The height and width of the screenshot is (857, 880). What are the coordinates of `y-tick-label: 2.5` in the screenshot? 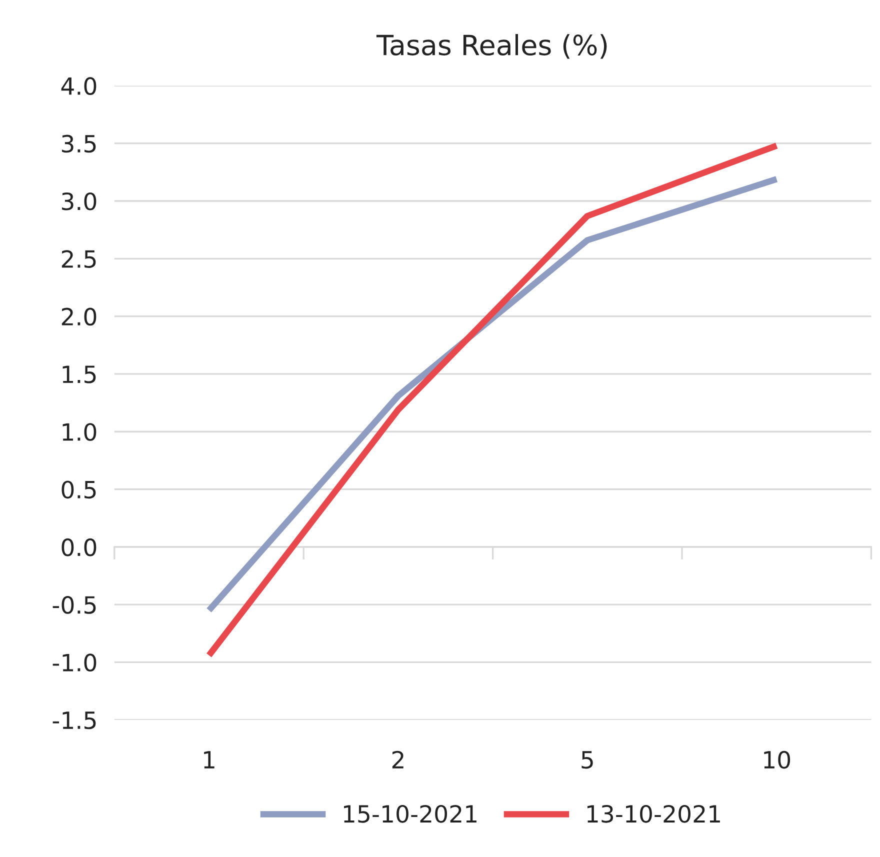 It's located at (79, 259).